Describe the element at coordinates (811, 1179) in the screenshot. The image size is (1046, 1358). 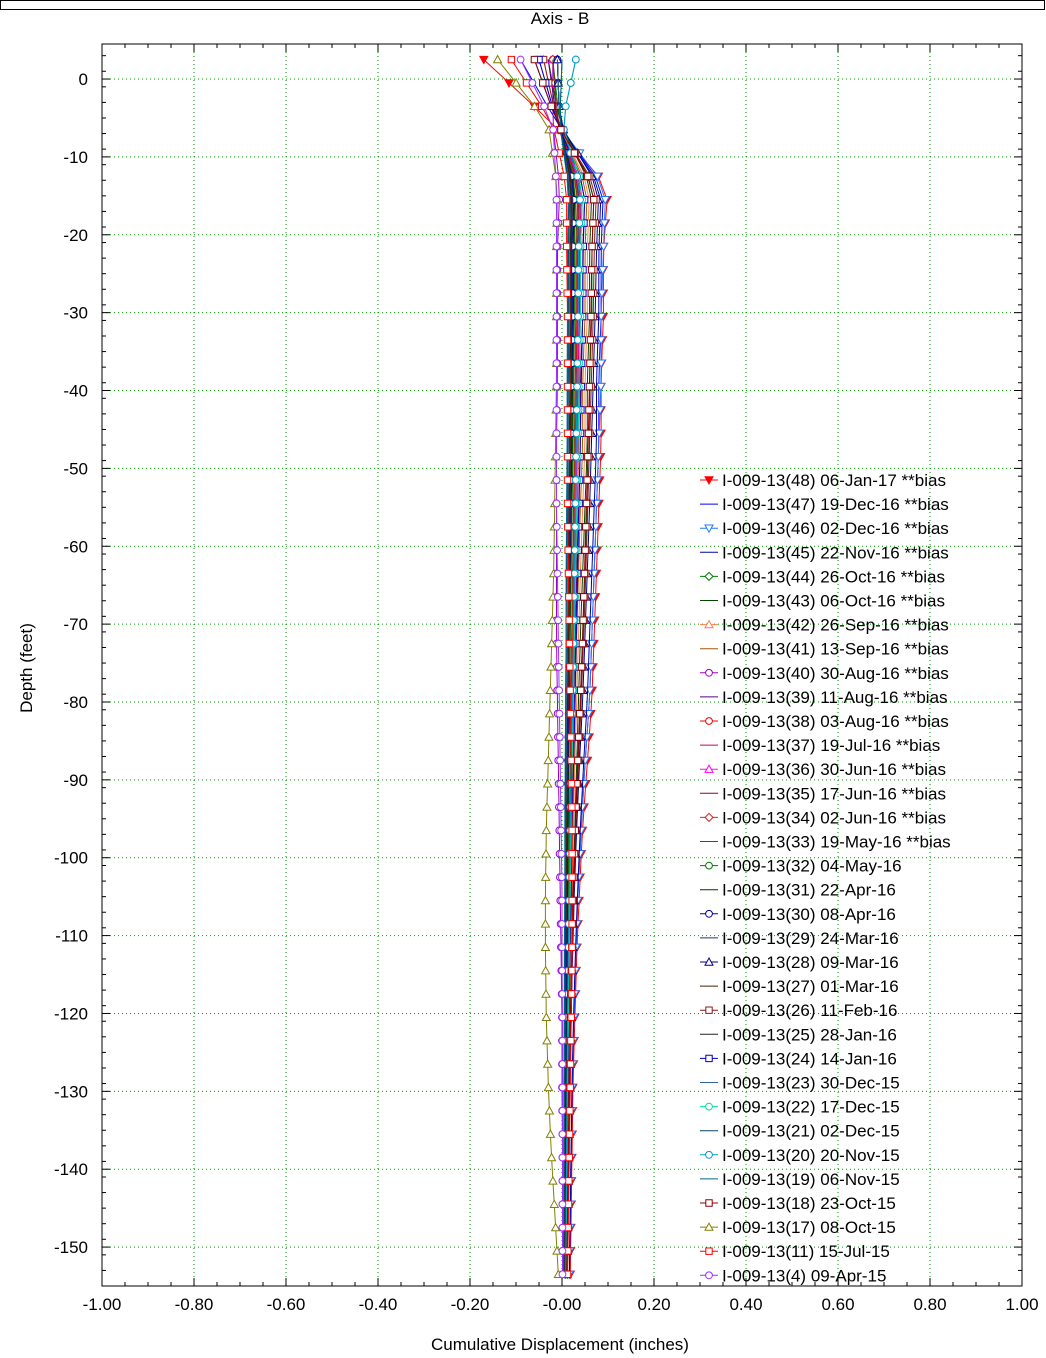
I see `legend-entry: I-009-13(19) 06-Nov-15` at that location.